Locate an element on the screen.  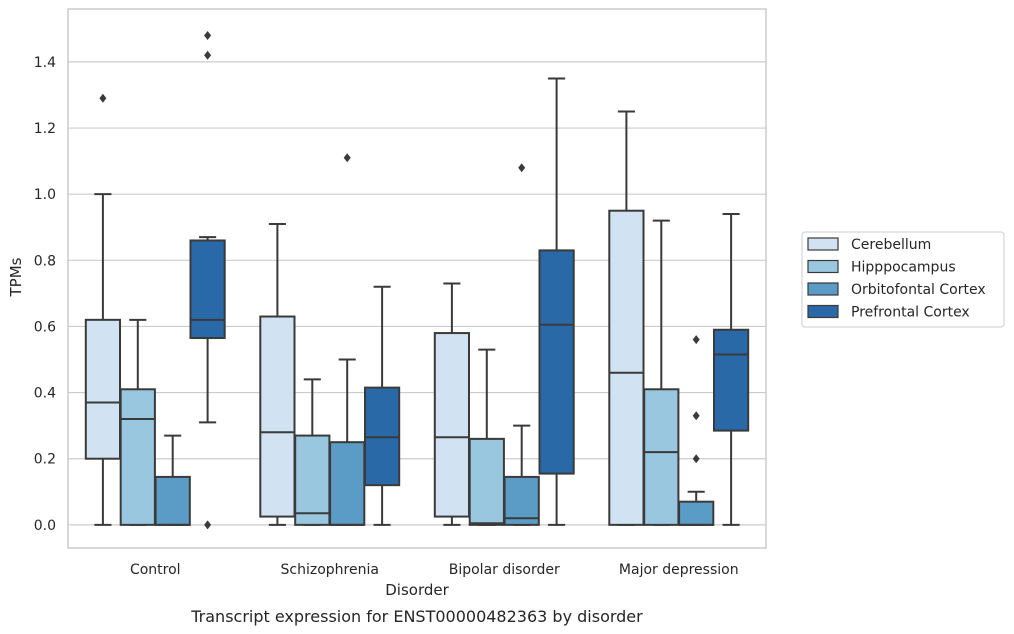
legend-frame is located at coordinates (903, 279).